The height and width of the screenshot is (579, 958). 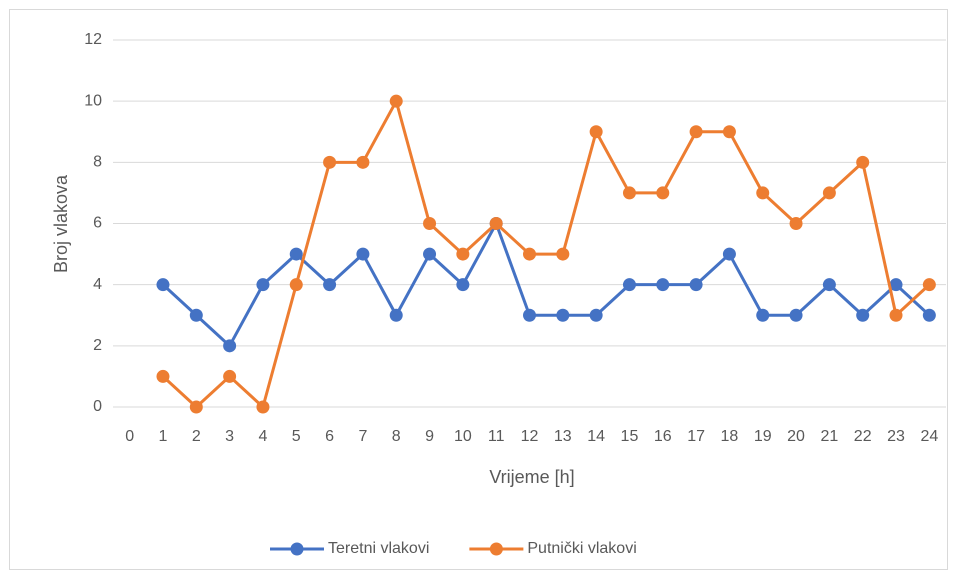 I want to click on y-tick-label: 2, so click(x=97, y=345).